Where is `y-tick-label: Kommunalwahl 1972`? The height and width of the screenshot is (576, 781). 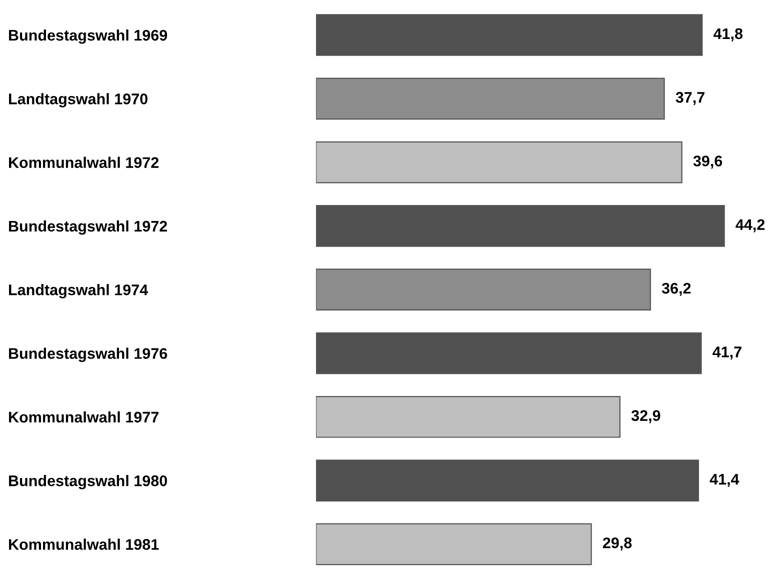
y-tick-label: Kommunalwahl 1972 is located at coordinates (84, 162).